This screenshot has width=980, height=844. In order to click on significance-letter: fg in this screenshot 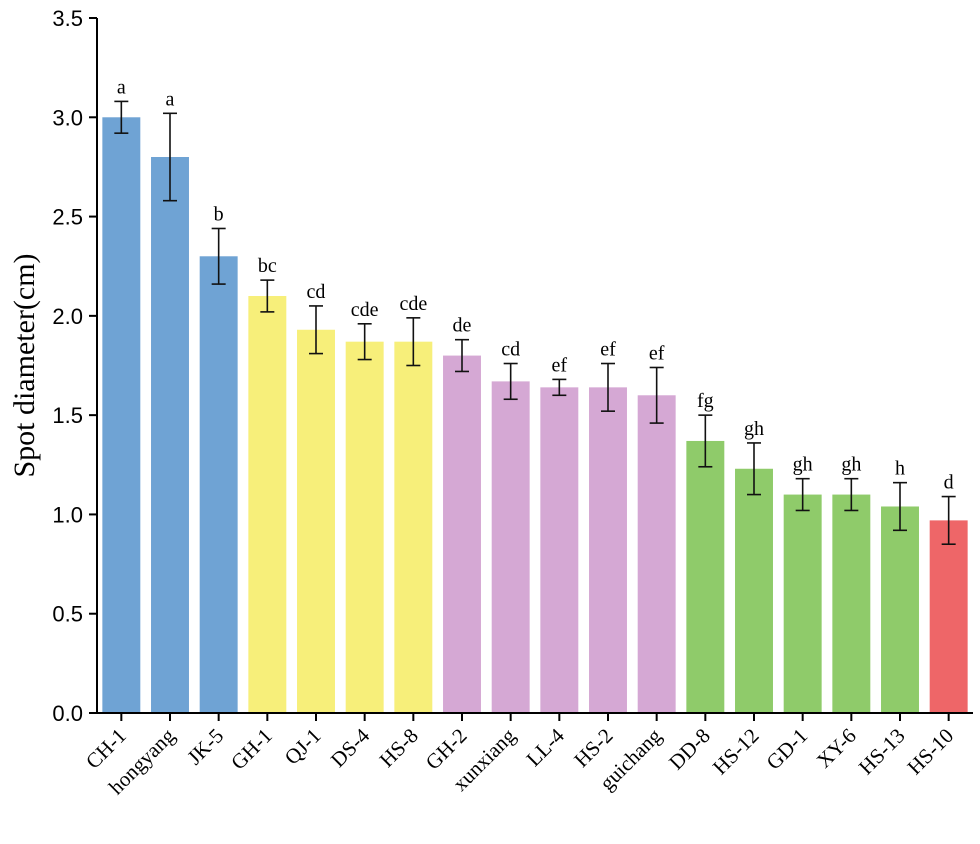, I will do `click(705, 401)`.